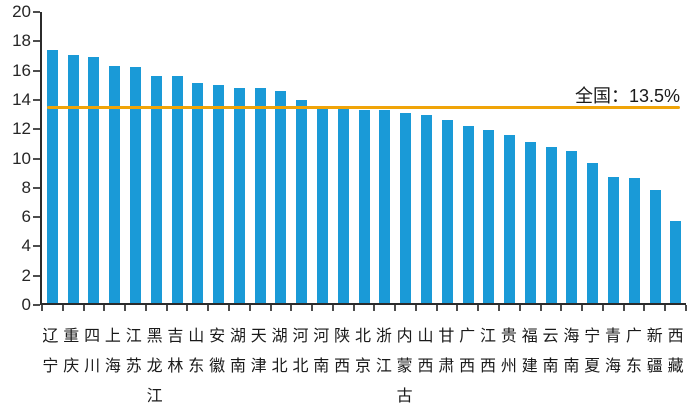 The height and width of the screenshot is (420, 700). I want to click on y-axis-label: 0, so click(26, 304).